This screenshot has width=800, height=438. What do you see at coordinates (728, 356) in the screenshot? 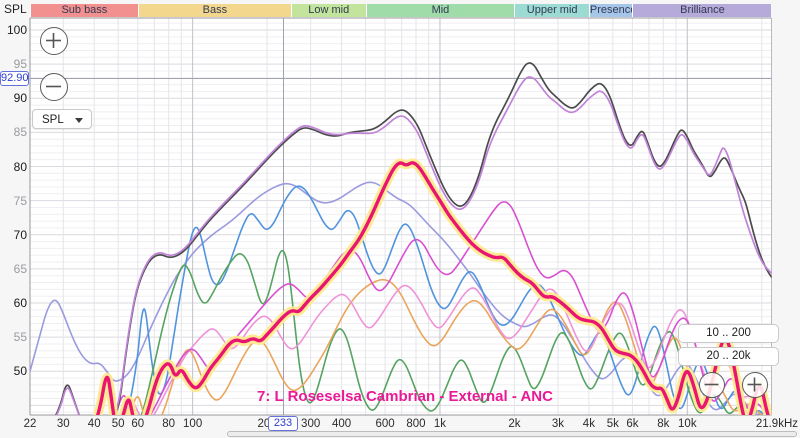
I see `freq-range-preset-20-20k: 20 .. 20k` at bounding box center [728, 356].